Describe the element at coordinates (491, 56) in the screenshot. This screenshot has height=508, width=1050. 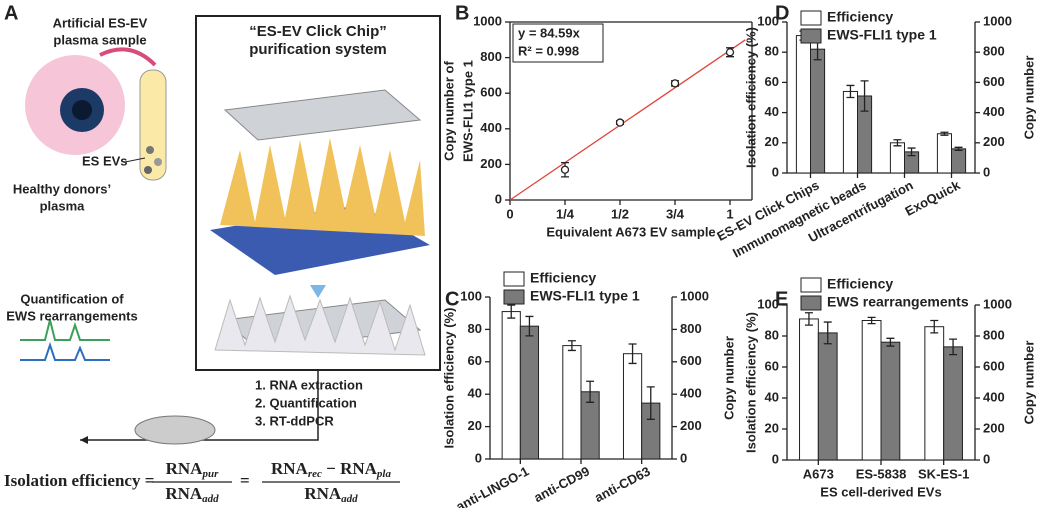
I see `y-tick-label: 800` at that location.